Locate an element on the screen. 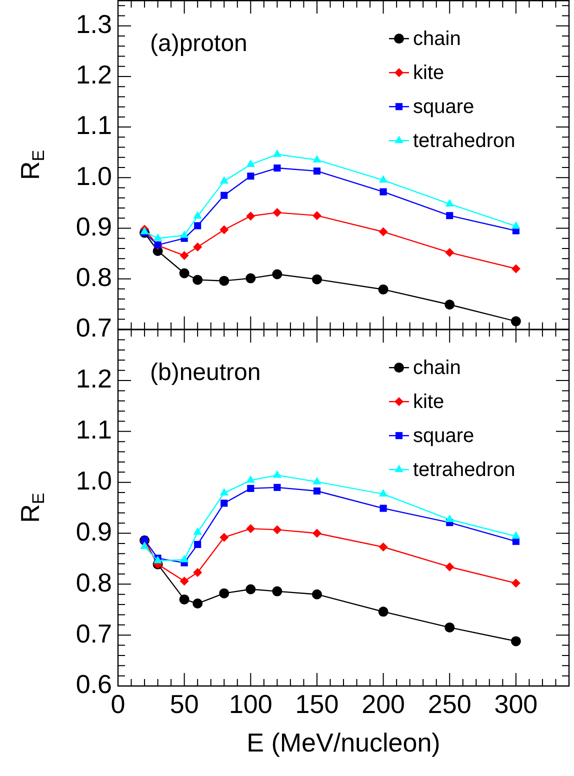  annotation: (b)neutron is located at coordinates (205, 372).